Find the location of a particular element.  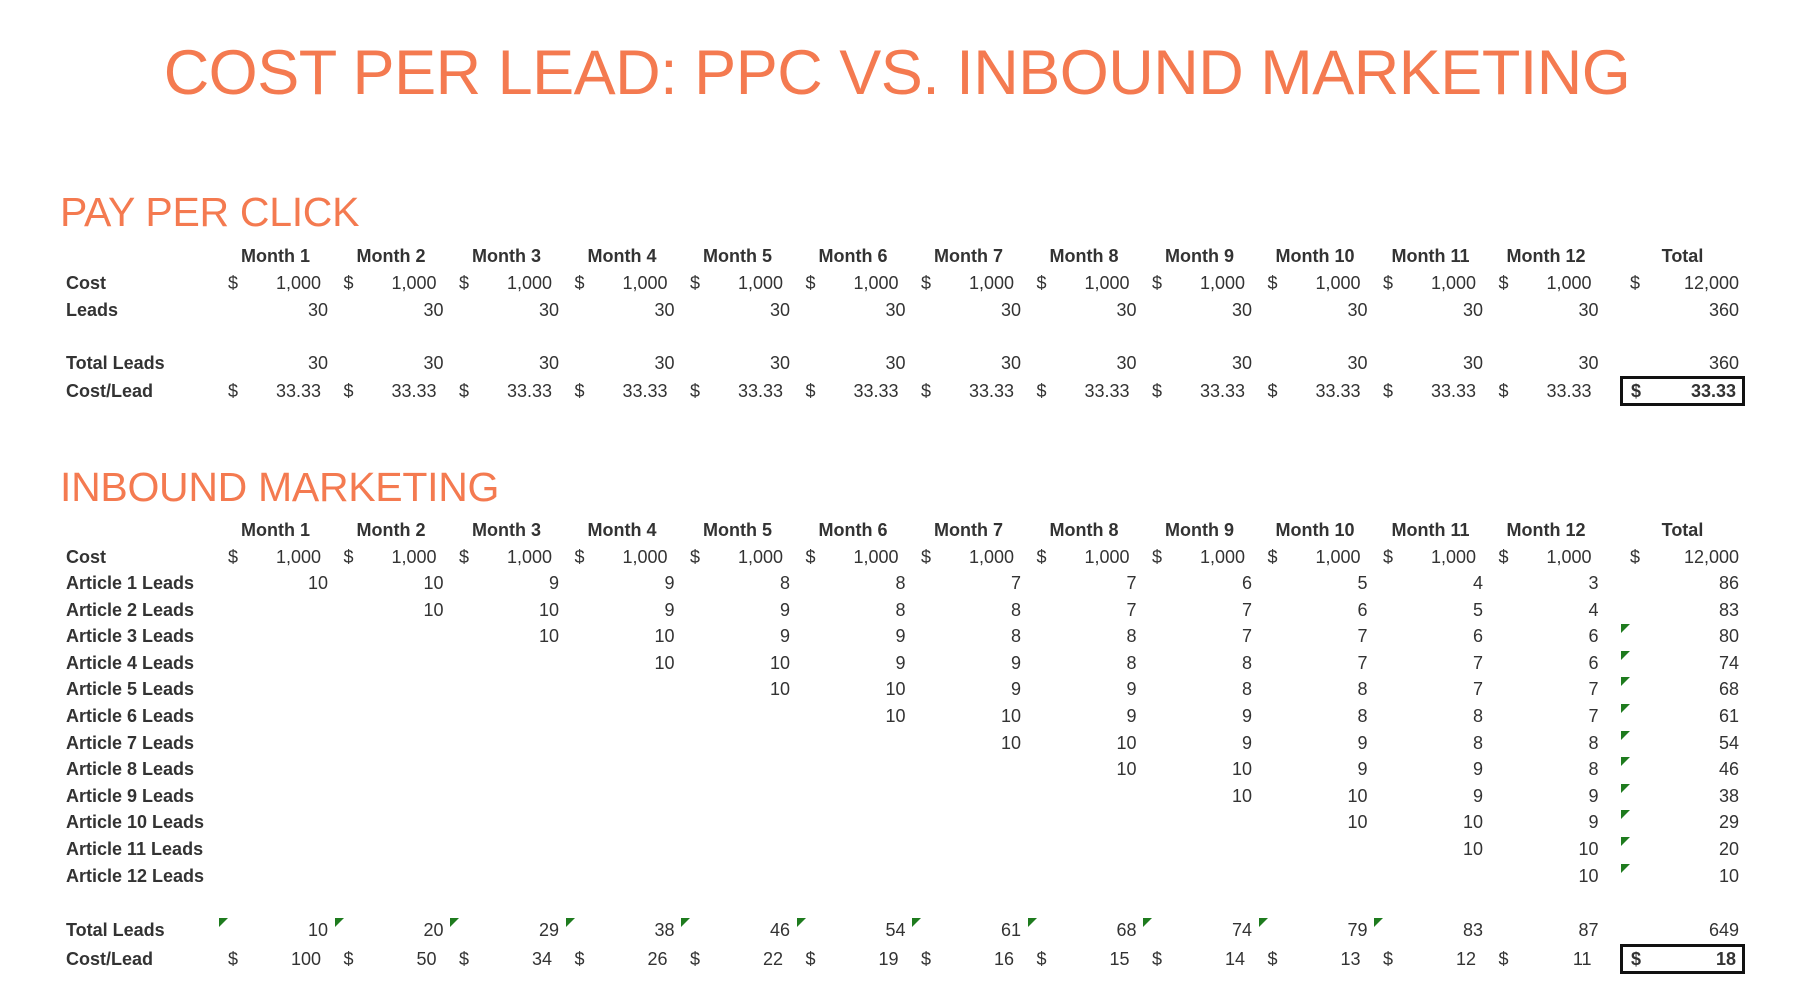

table-cell: $12 is located at coordinates (1430, 959).